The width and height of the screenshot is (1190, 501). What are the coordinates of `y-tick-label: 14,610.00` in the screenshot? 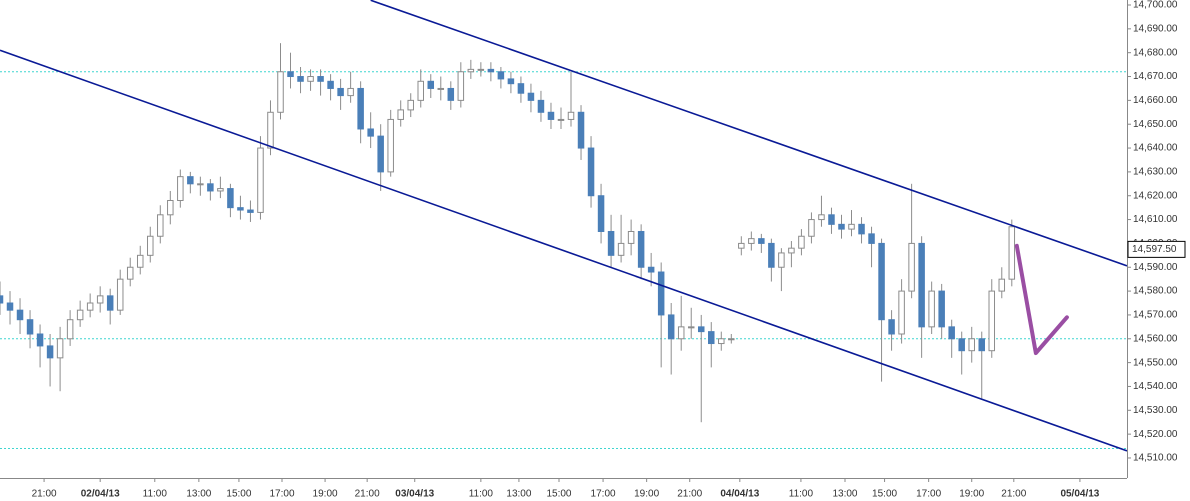 It's located at (1155, 219).